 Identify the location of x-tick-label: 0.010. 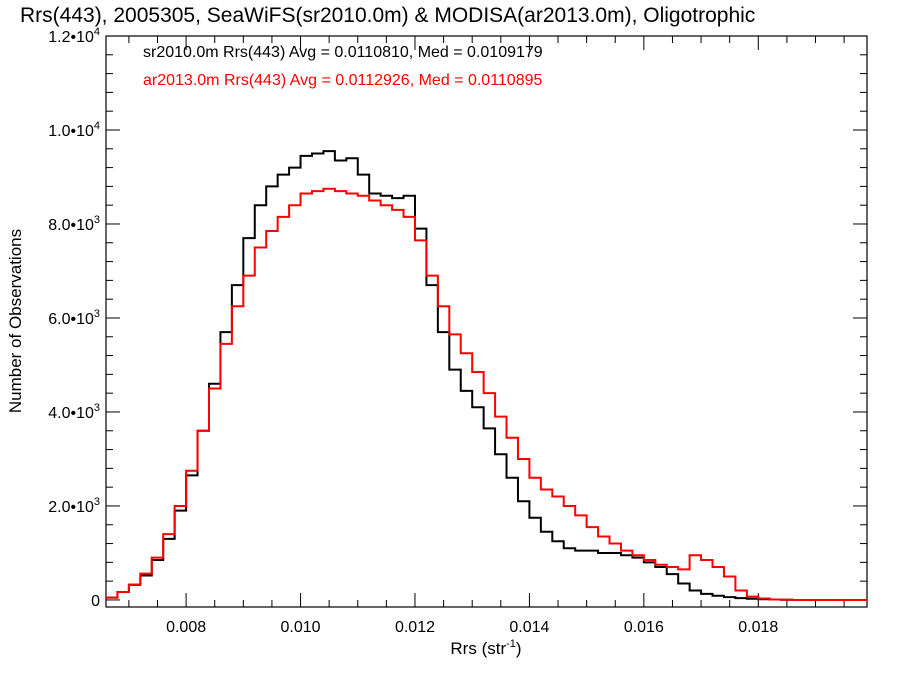
(301, 627).